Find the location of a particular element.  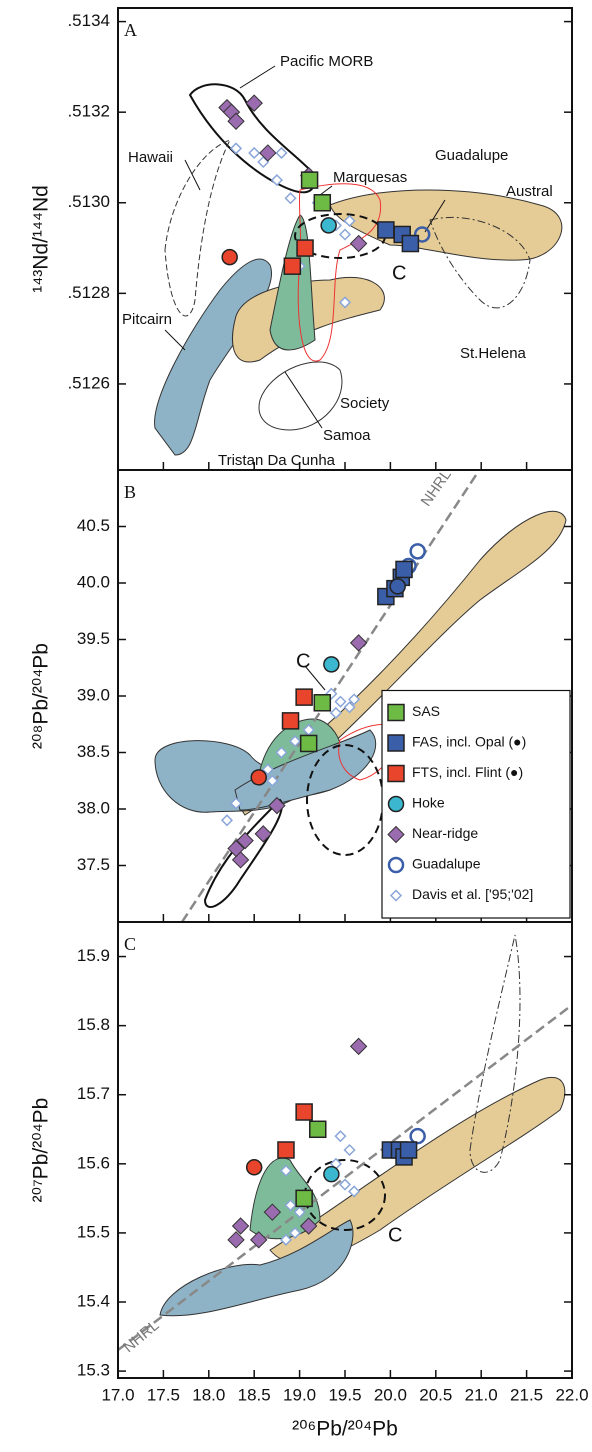

panel-letter: C is located at coordinates (130, 944).